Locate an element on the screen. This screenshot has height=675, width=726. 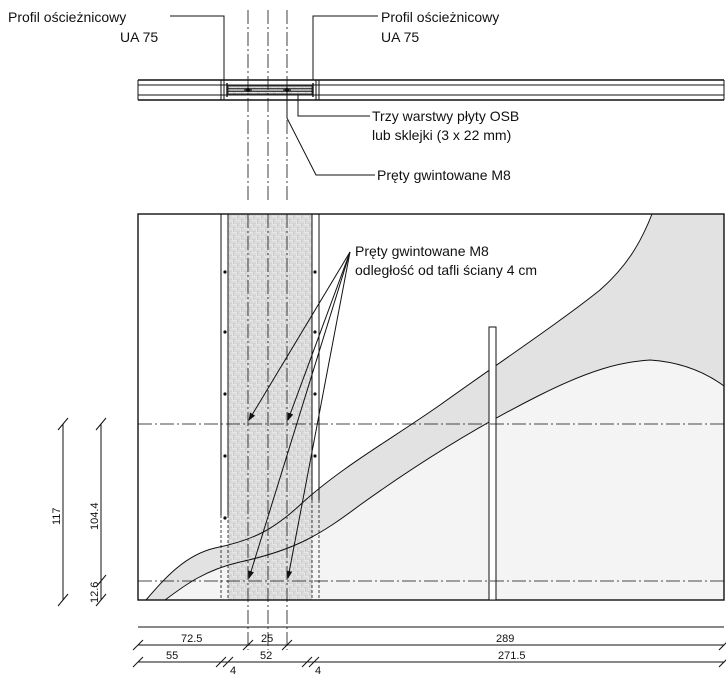
dim-row2-left: 55 is located at coordinates (172, 656).